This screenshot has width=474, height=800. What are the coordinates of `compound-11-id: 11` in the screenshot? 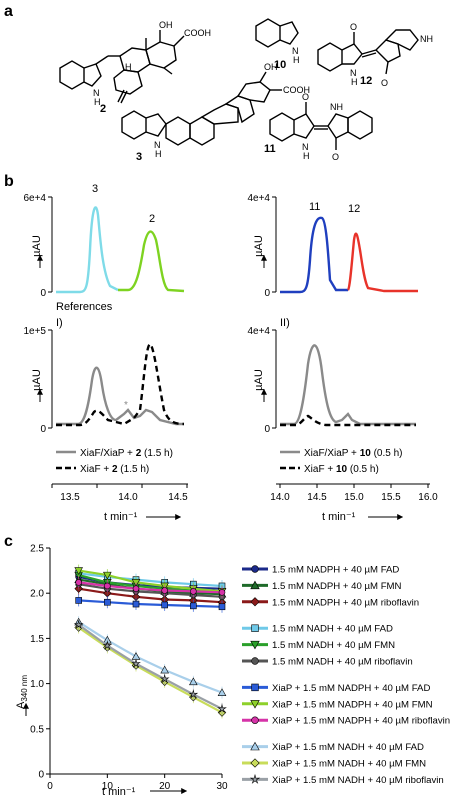 It's located at (270, 149).